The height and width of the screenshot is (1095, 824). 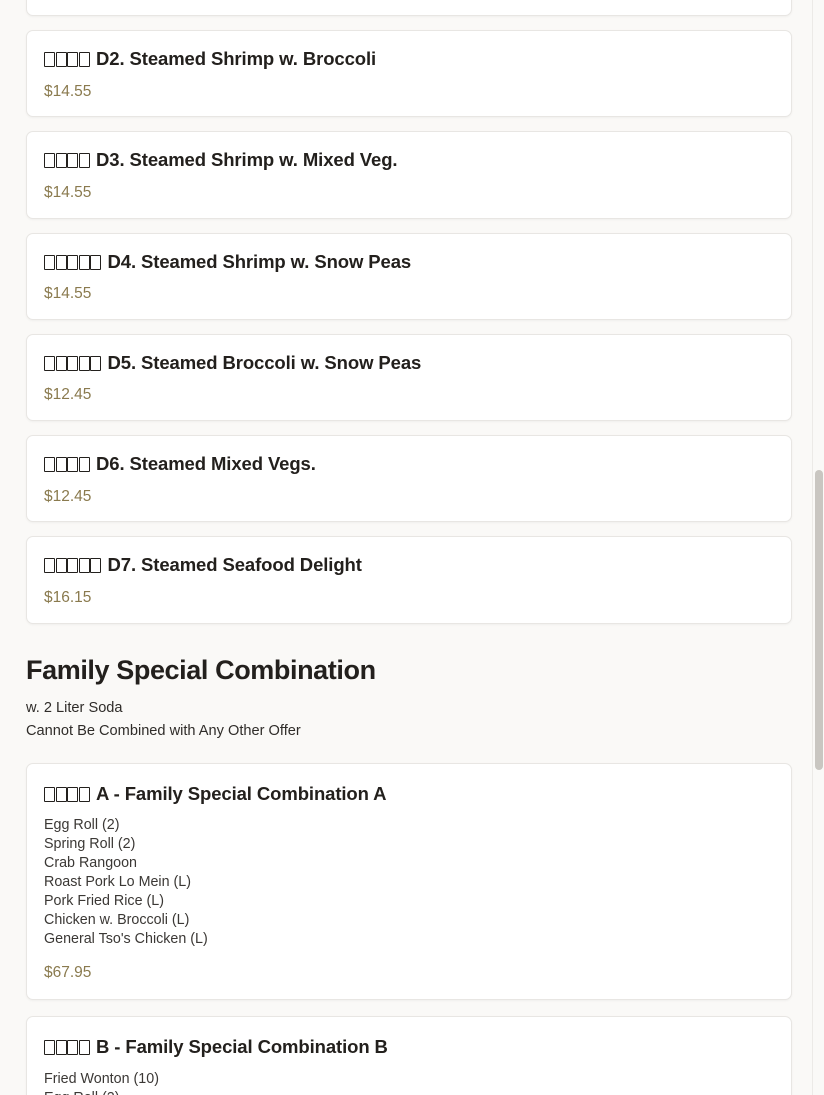 What do you see at coordinates (247, 160) in the screenshot?
I see `menu-item-name: D3. Steamed Shrimp w. Mixed Veg.` at bounding box center [247, 160].